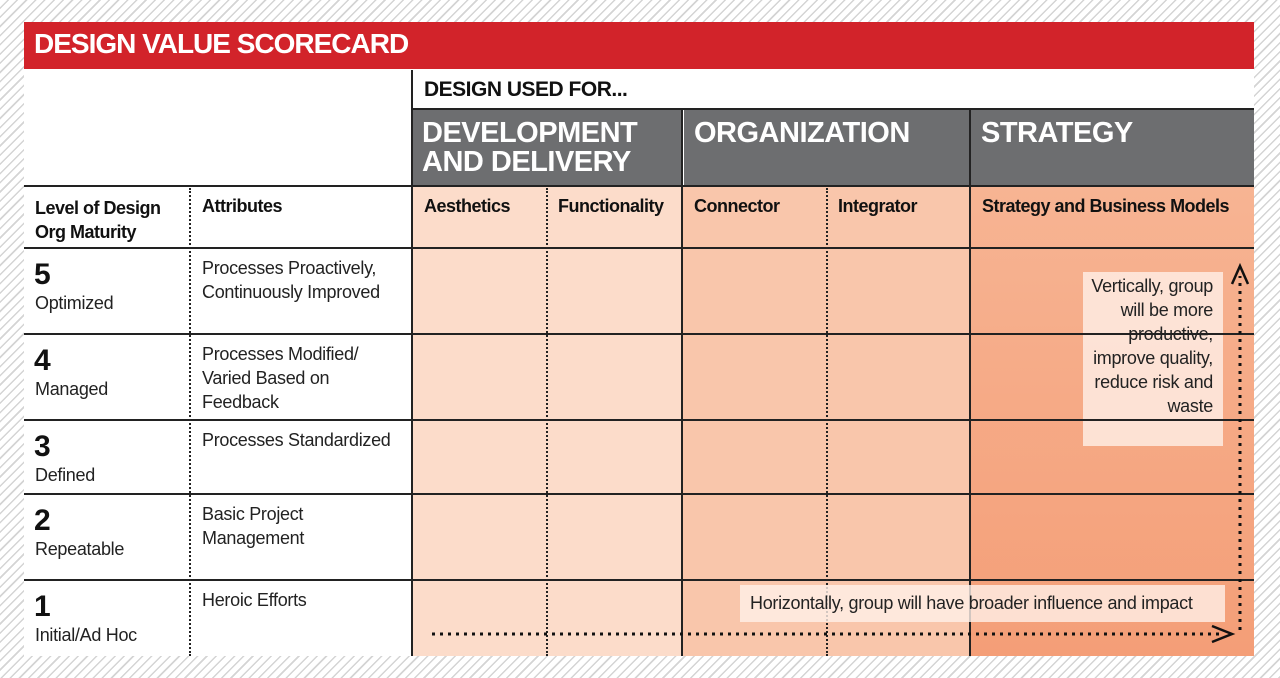 The height and width of the screenshot is (678, 1280). What do you see at coordinates (254, 600) in the screenshot?
I see `attributes: Heroic Efforts` at bounding box center [254, 600].